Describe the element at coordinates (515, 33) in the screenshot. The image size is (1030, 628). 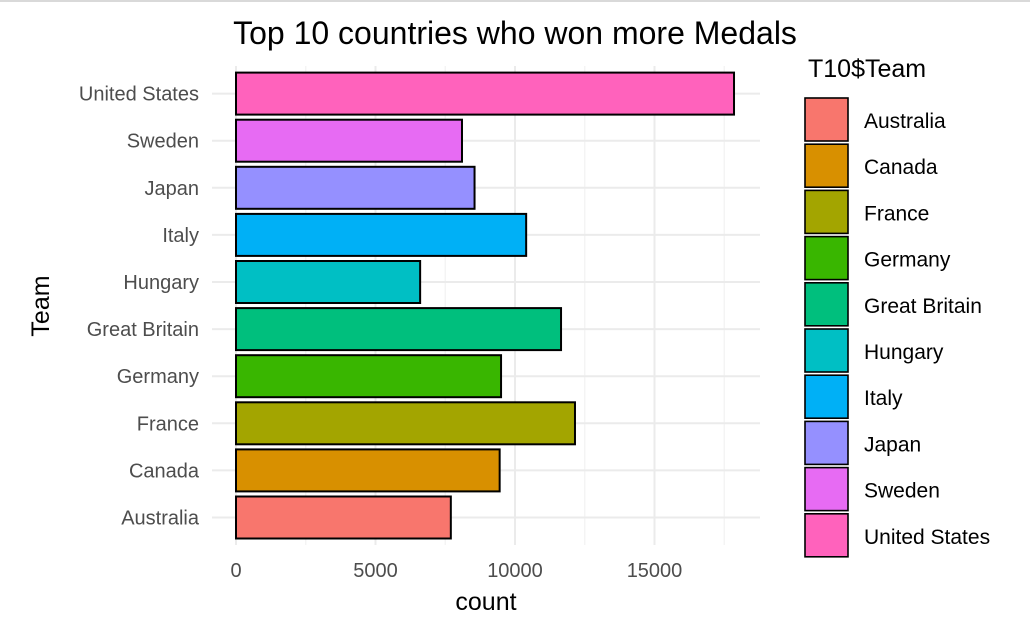
I see `chart-title: Top 10 countries who won more Medals` at that location.